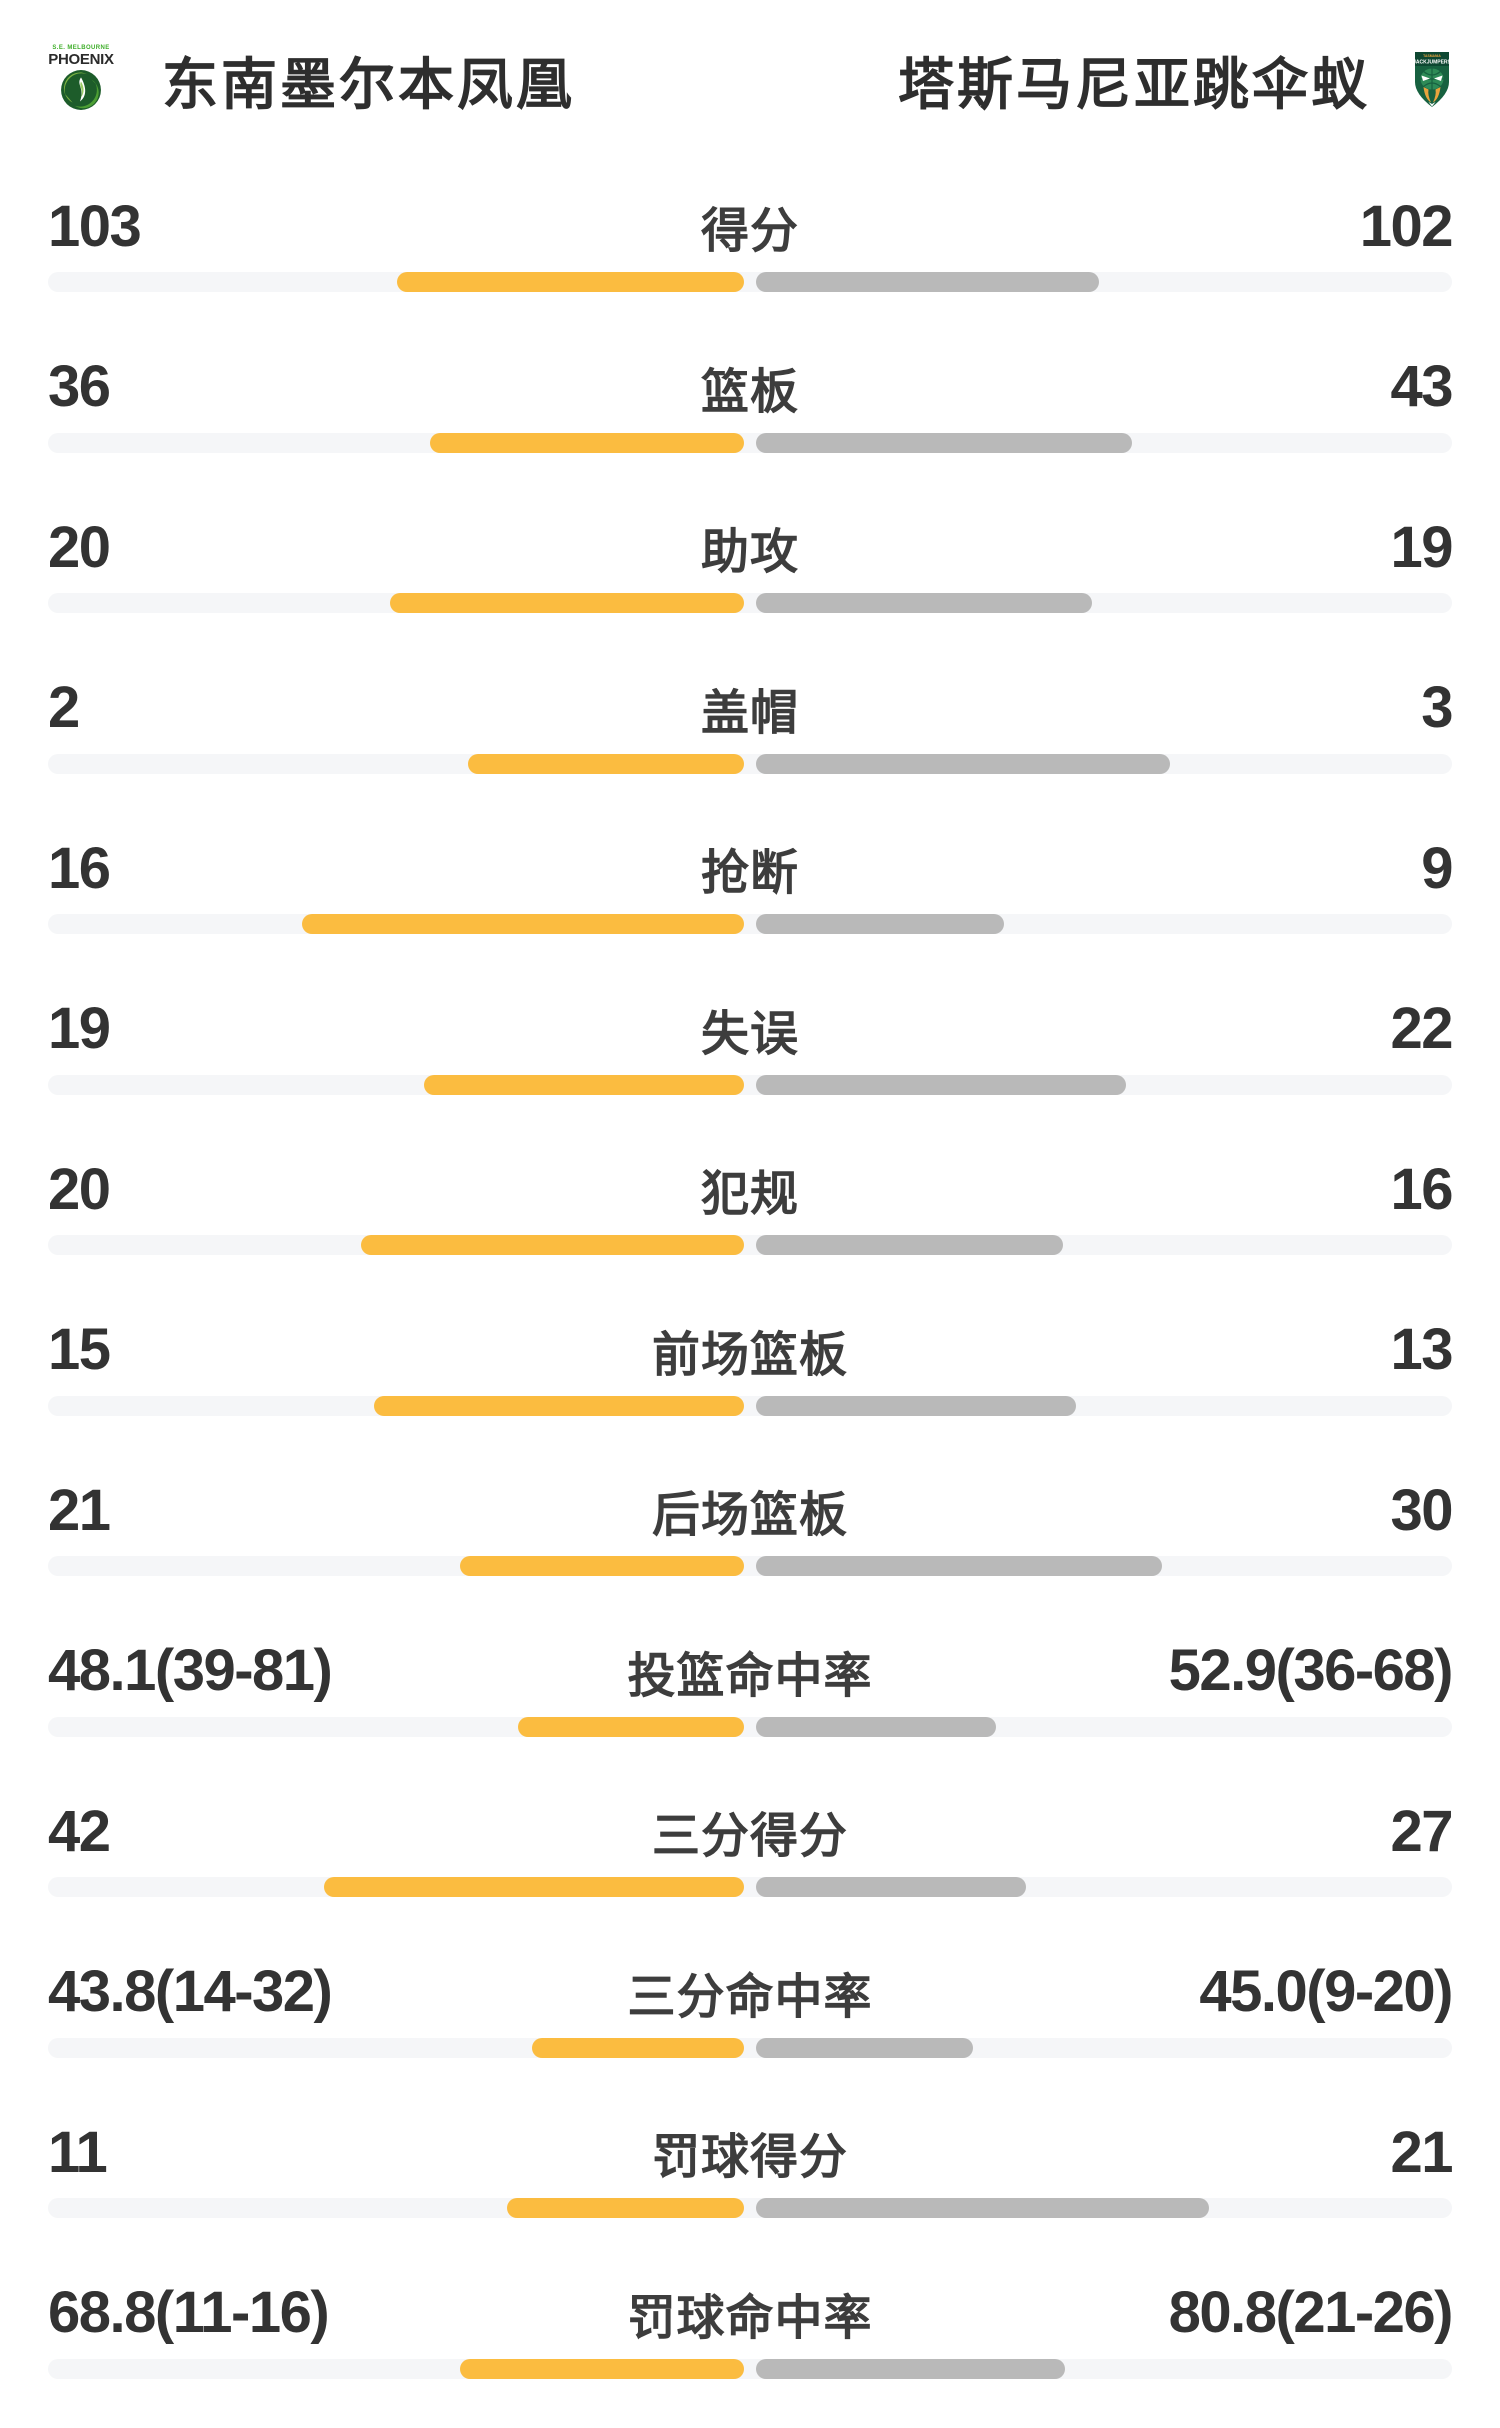 Image resolution: width=1500 pixels, height=2428 pixels. I want to click on stat-row-values: 68.8(11-16) 罚球命中率 80.8(21-26), so click(750, 2313).